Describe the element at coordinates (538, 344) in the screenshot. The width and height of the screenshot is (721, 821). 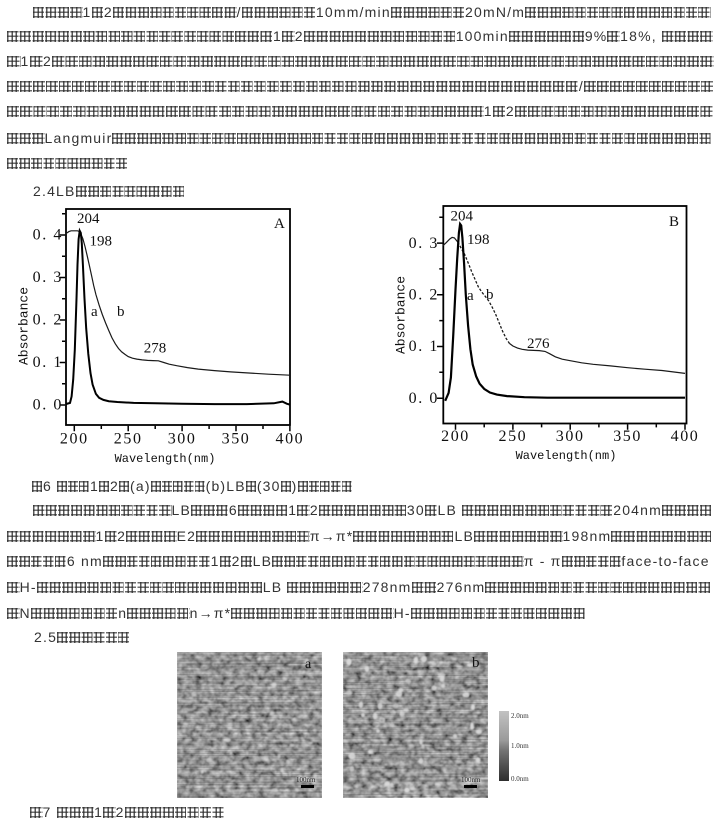
I see `svg-text: 276` at that location.